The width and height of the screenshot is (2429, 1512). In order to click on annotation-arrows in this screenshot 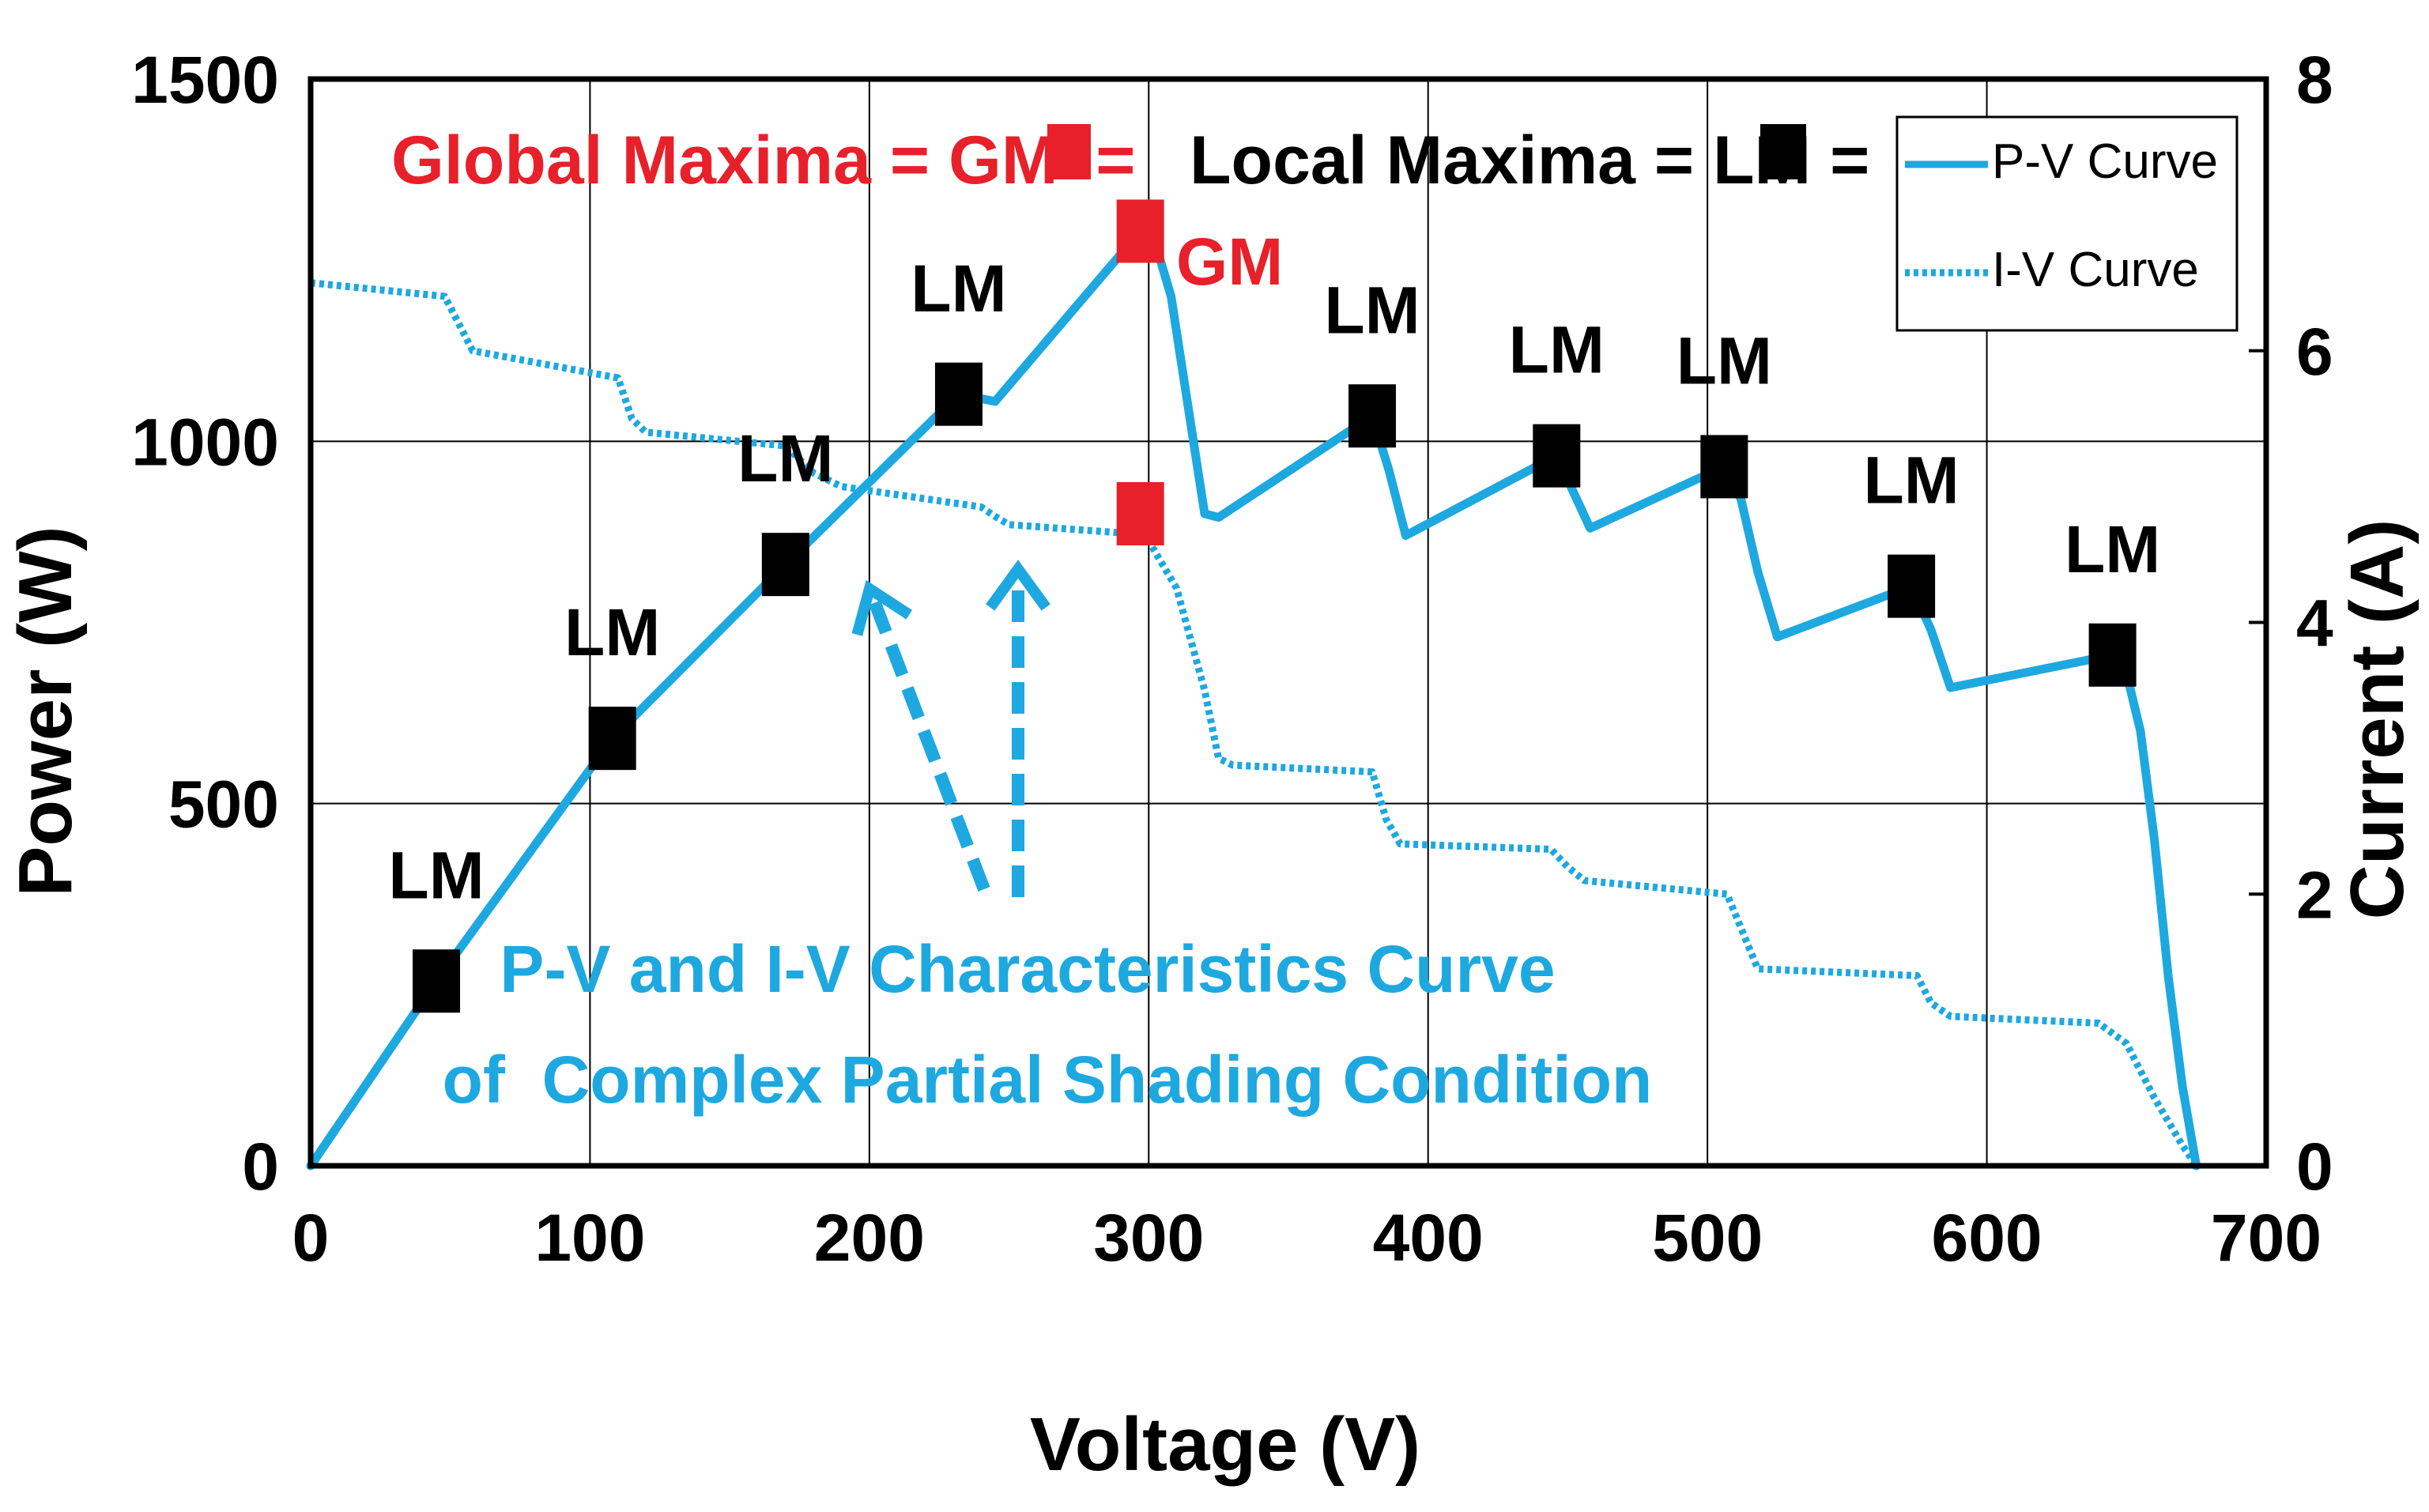, I will do `click(951, 728)`.